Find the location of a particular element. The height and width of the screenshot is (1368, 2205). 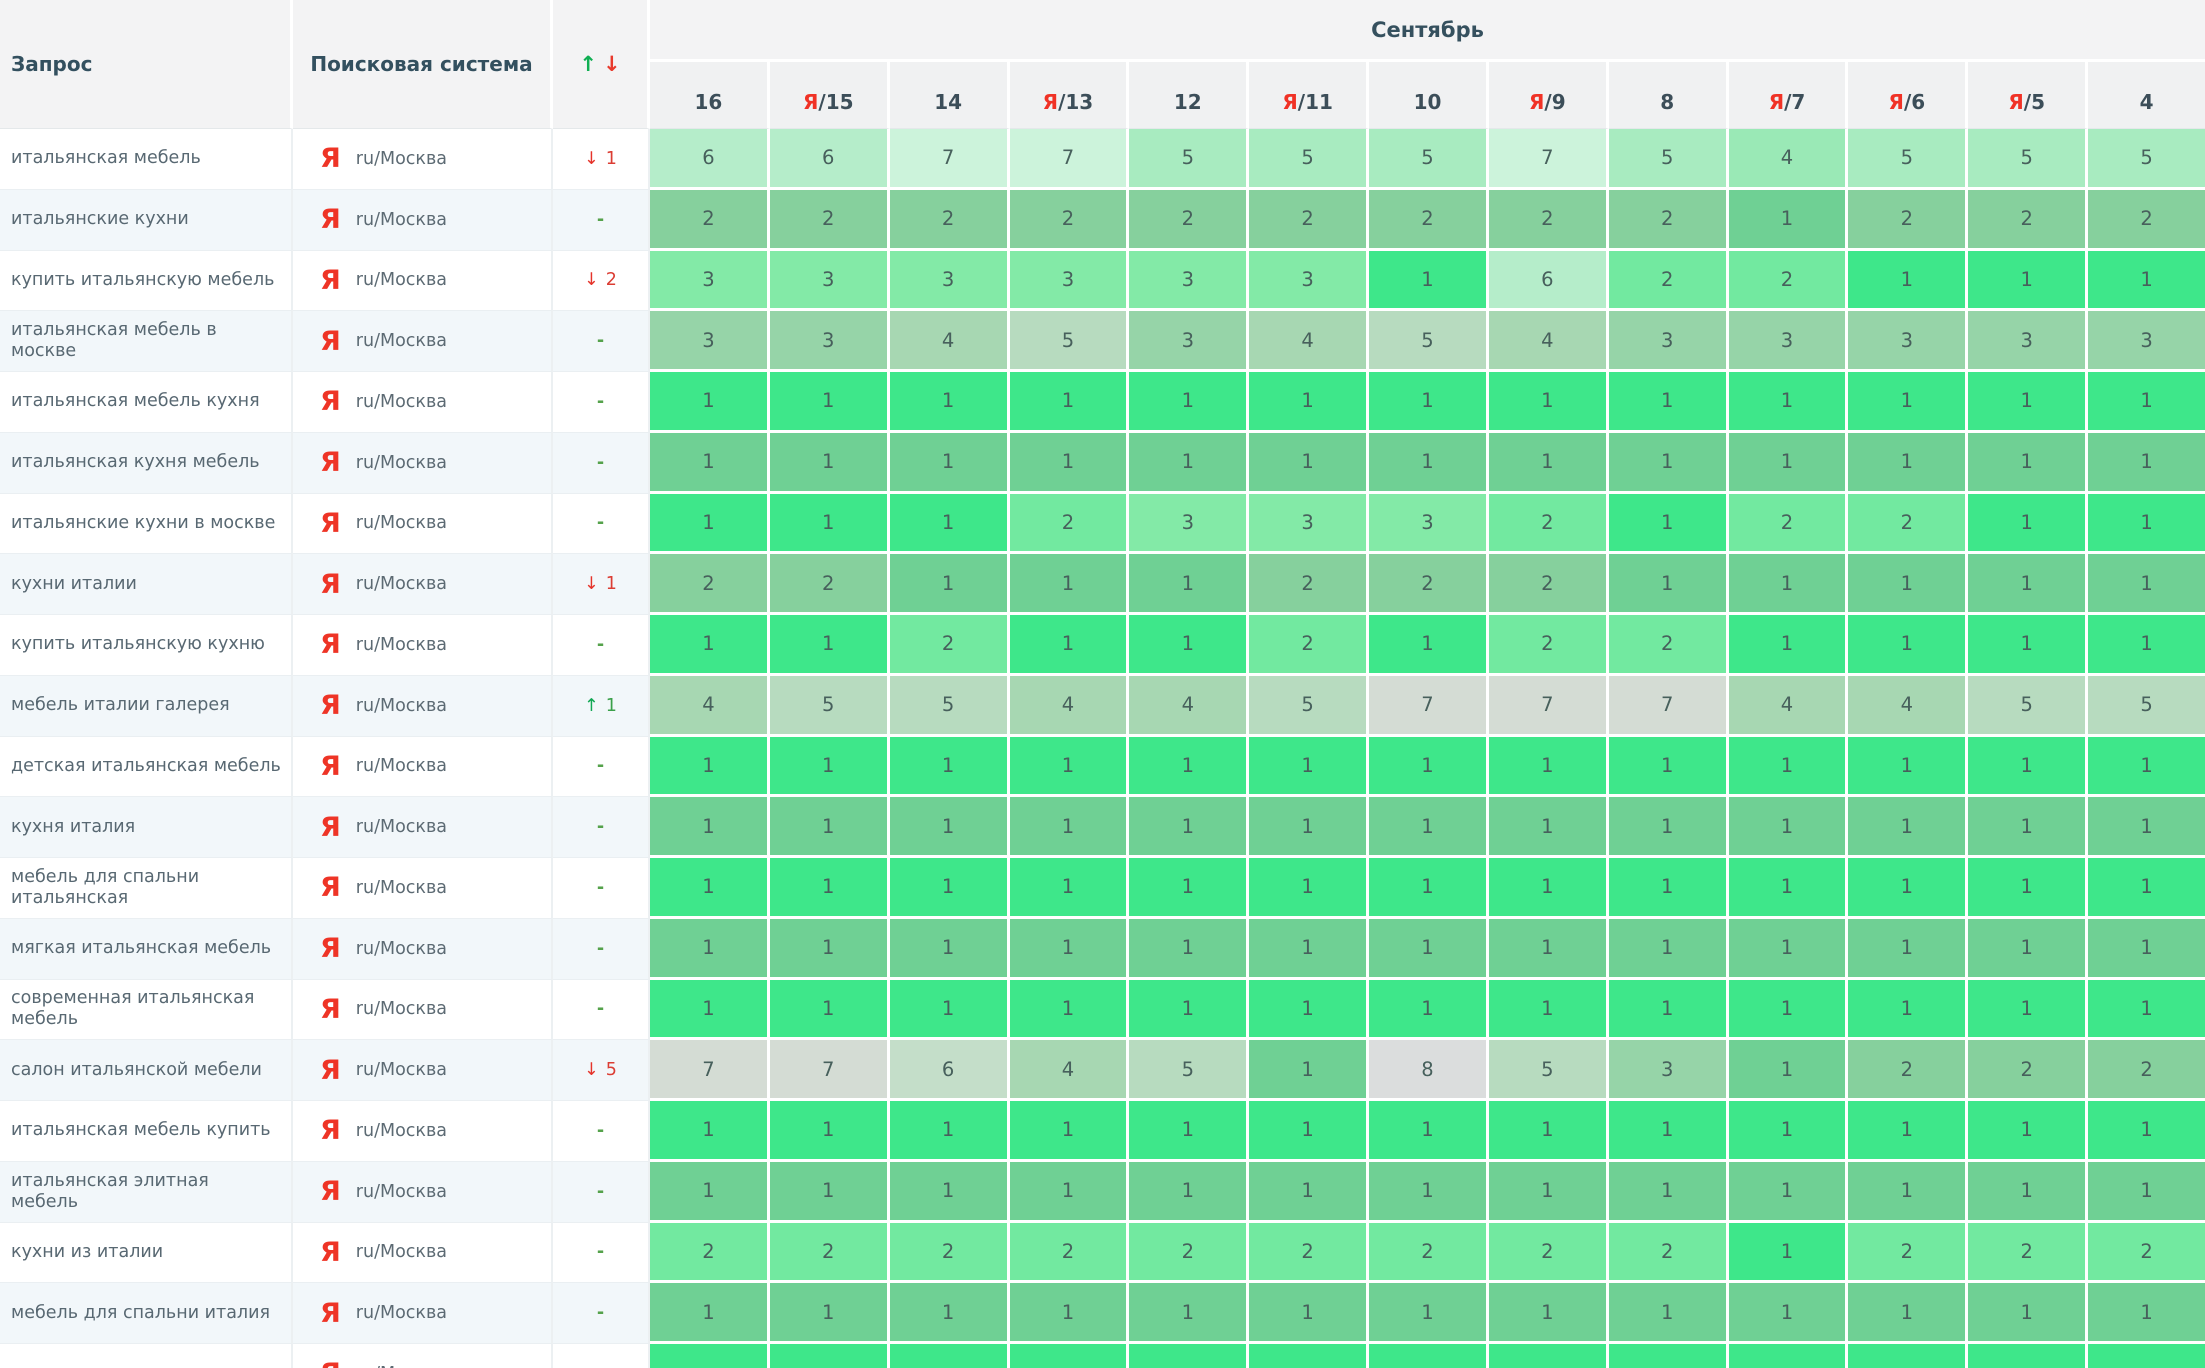

query-cell: итальянские кухни is located at coordinates (146, 220).